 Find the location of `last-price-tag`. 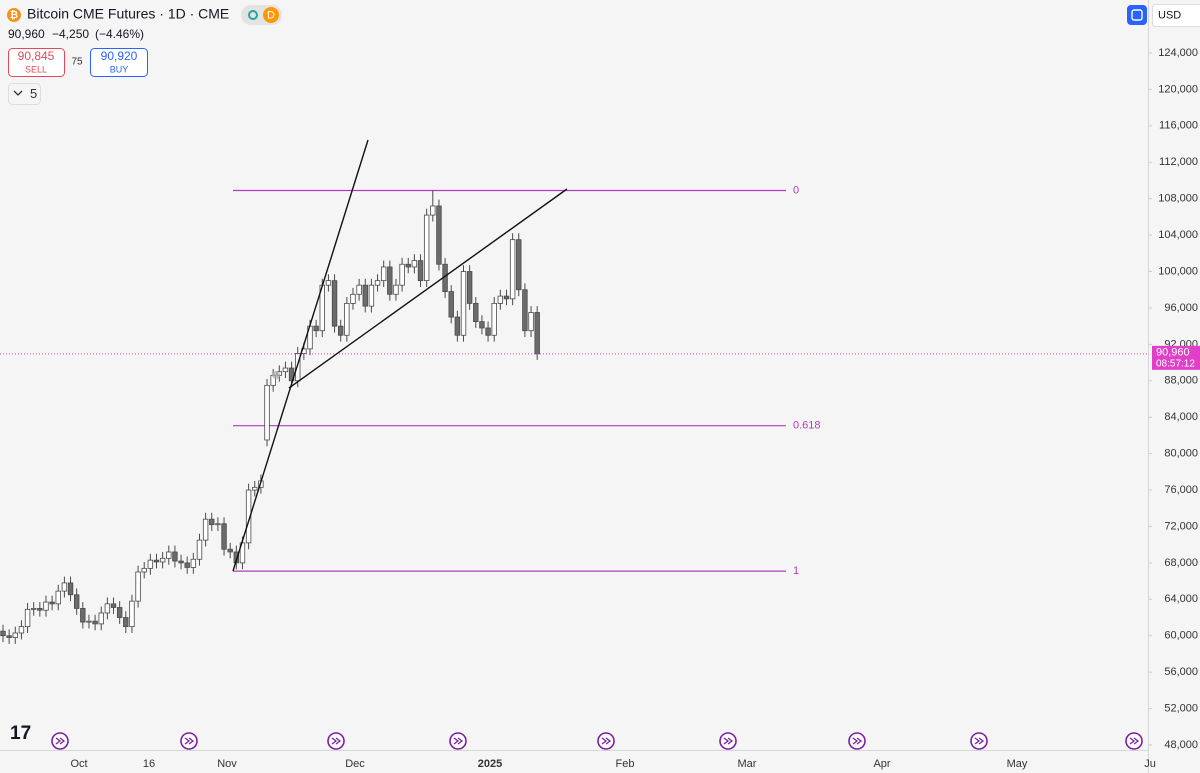

last-price-tag is located at coordinates (1176, 357).